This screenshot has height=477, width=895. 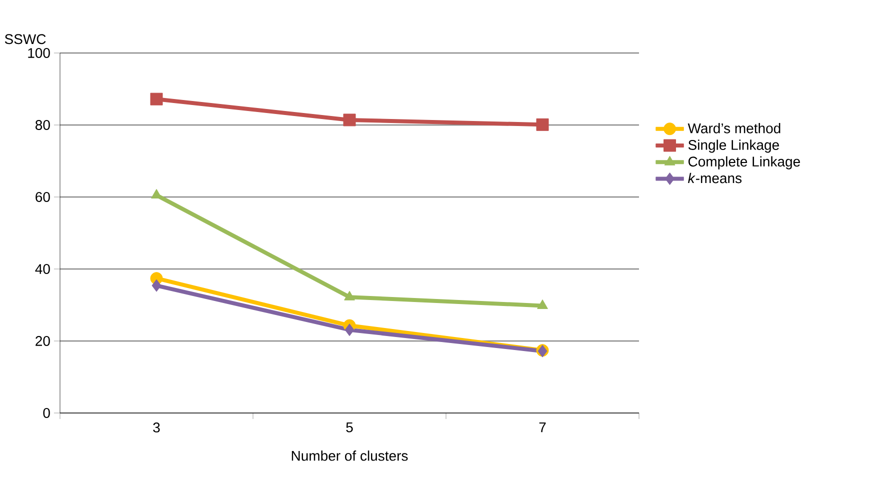 I want to click on y-tick-label: 0, so click(x=46, y=413).